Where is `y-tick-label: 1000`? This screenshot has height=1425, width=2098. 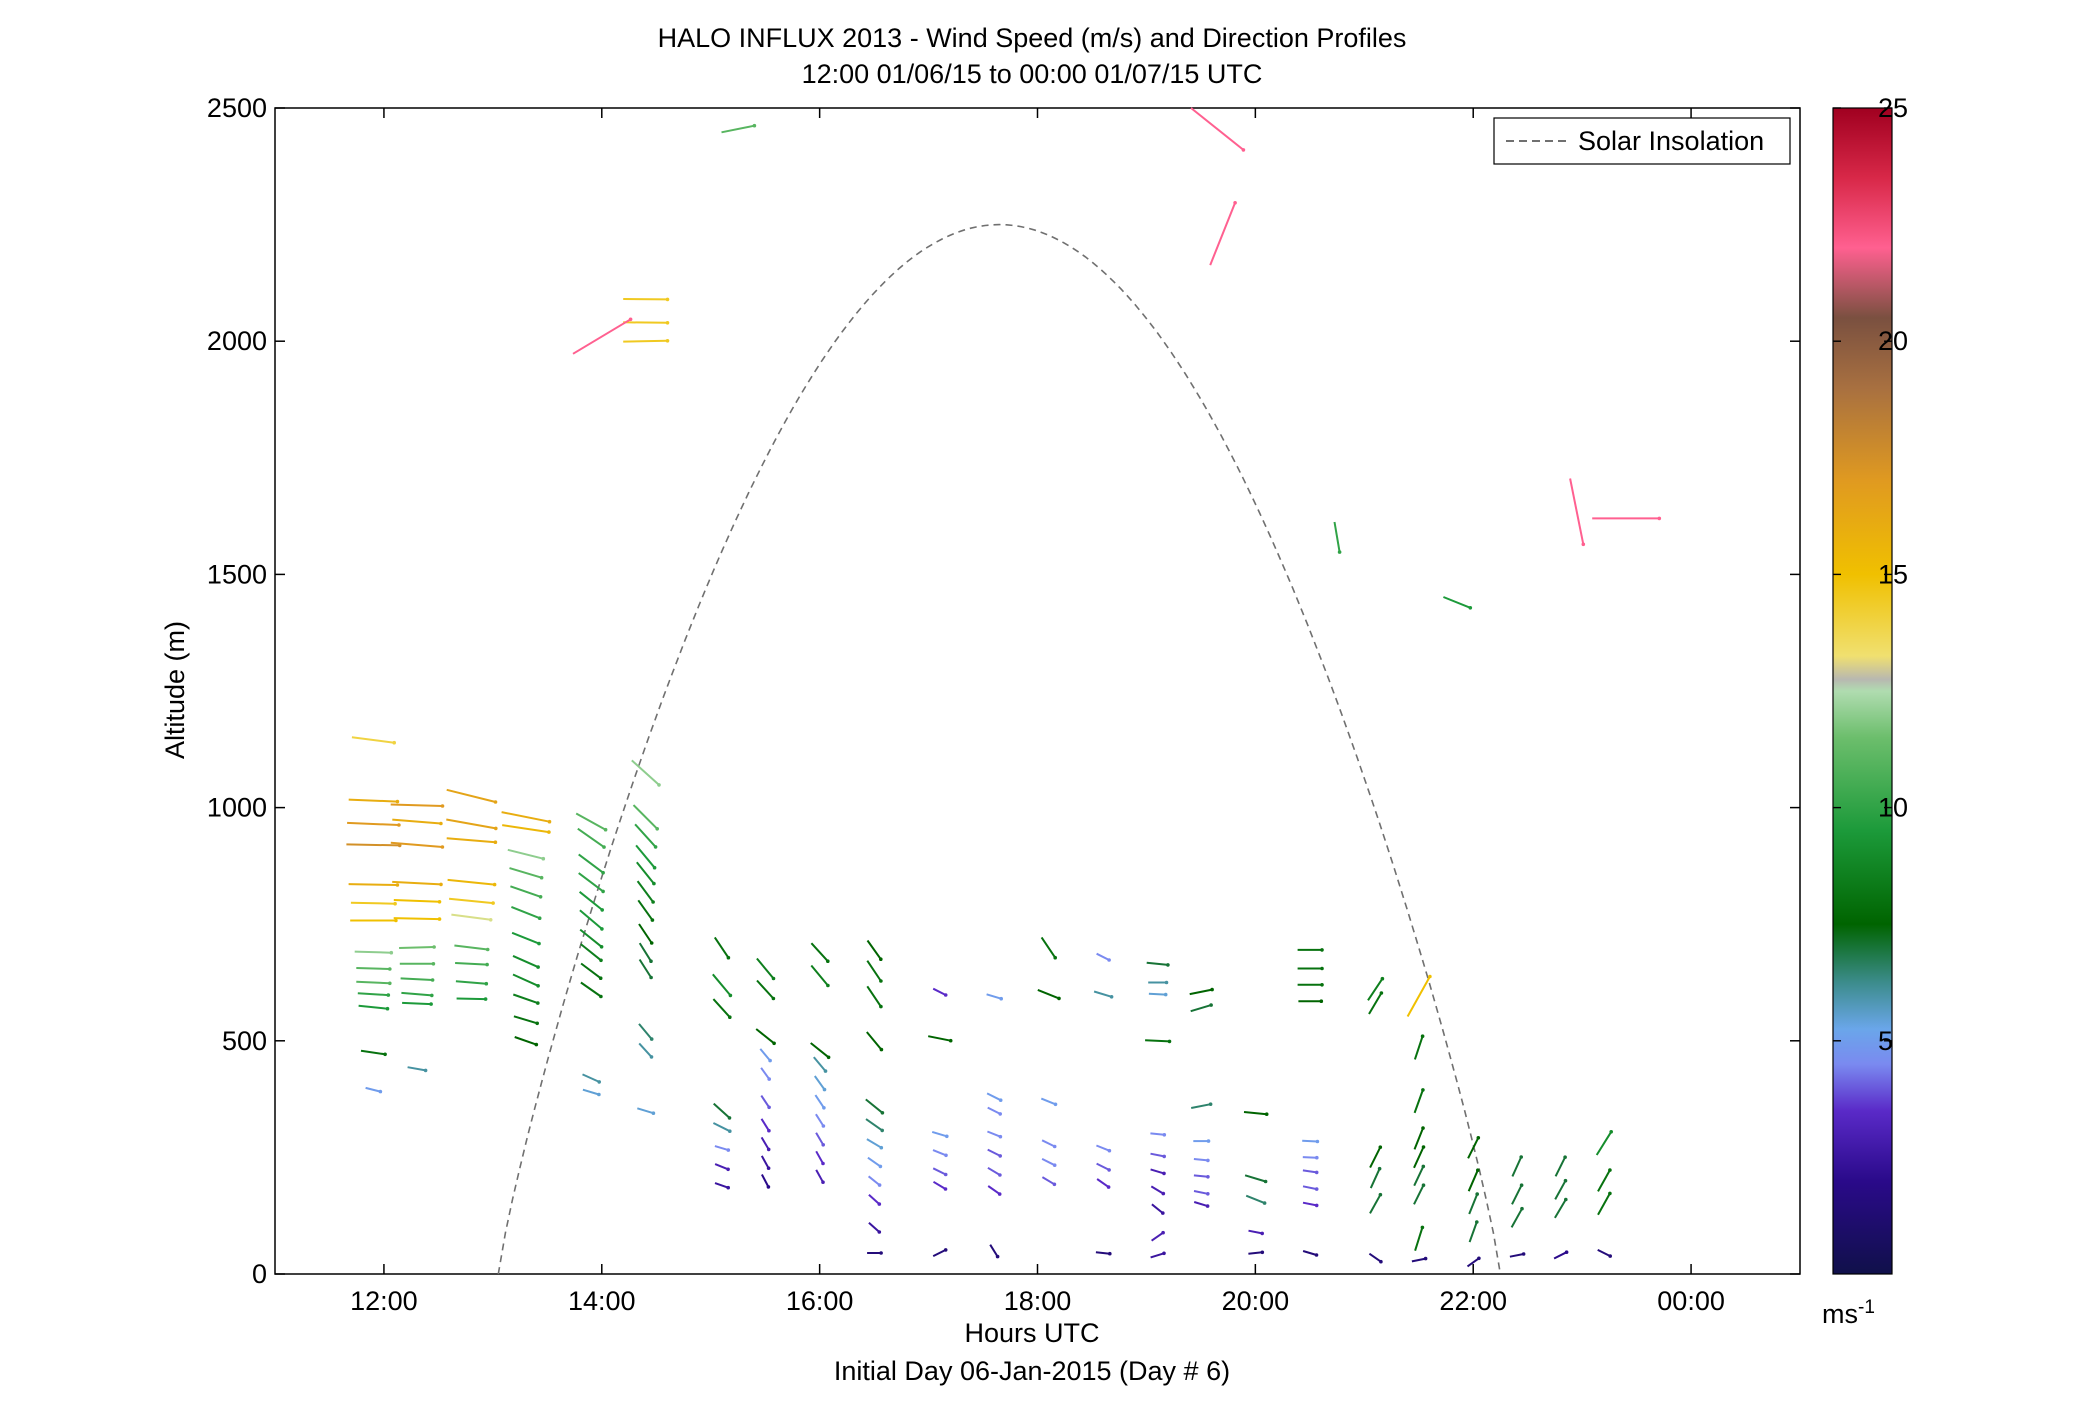 y-tick-label: 1000 is located at coordinates (237, 808).